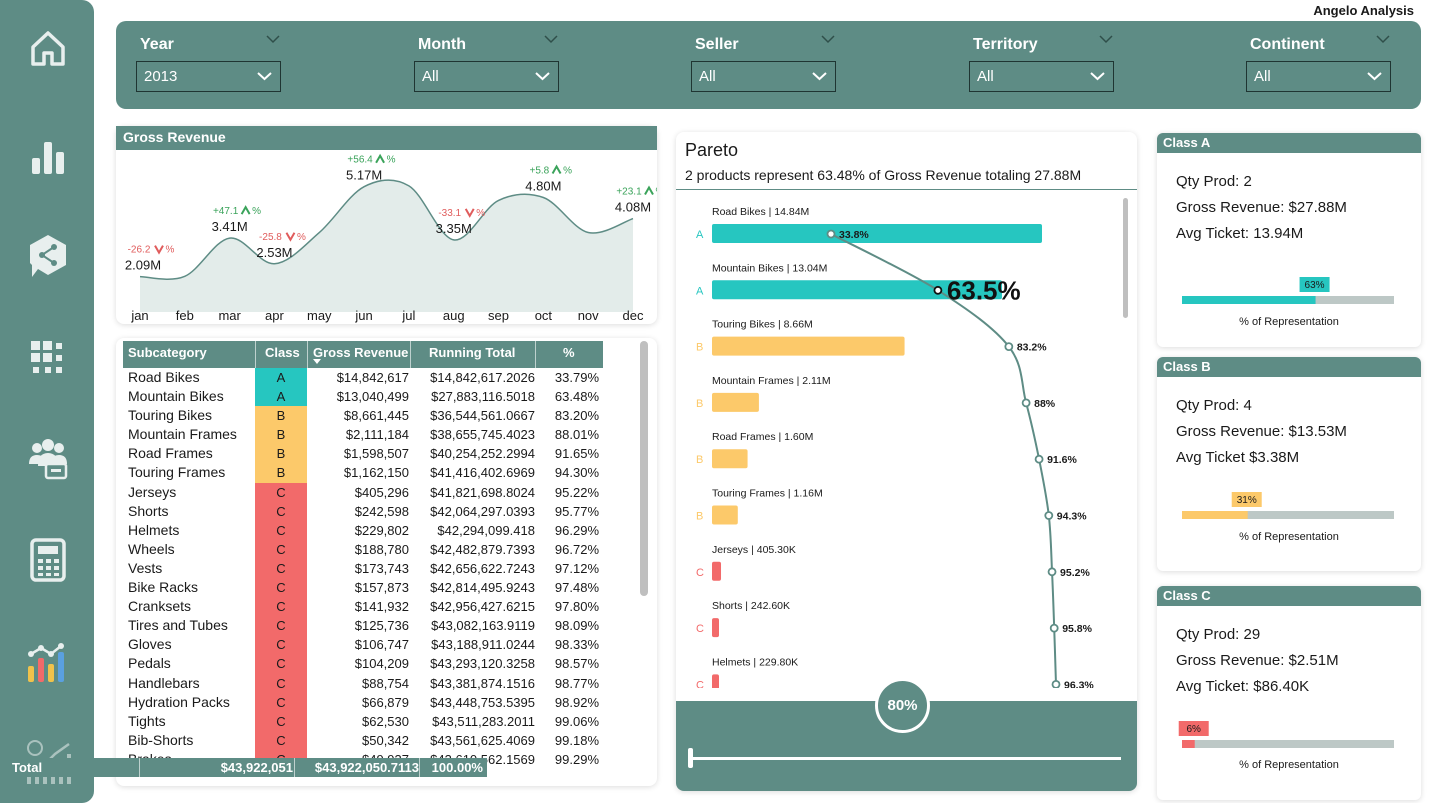 The image size is (1440, 803). What do you see at coordinates (1214, 405) in the screenshot?
I see `class-b-qty: Qty Prod: 4` at bounding box center [1214, 405].